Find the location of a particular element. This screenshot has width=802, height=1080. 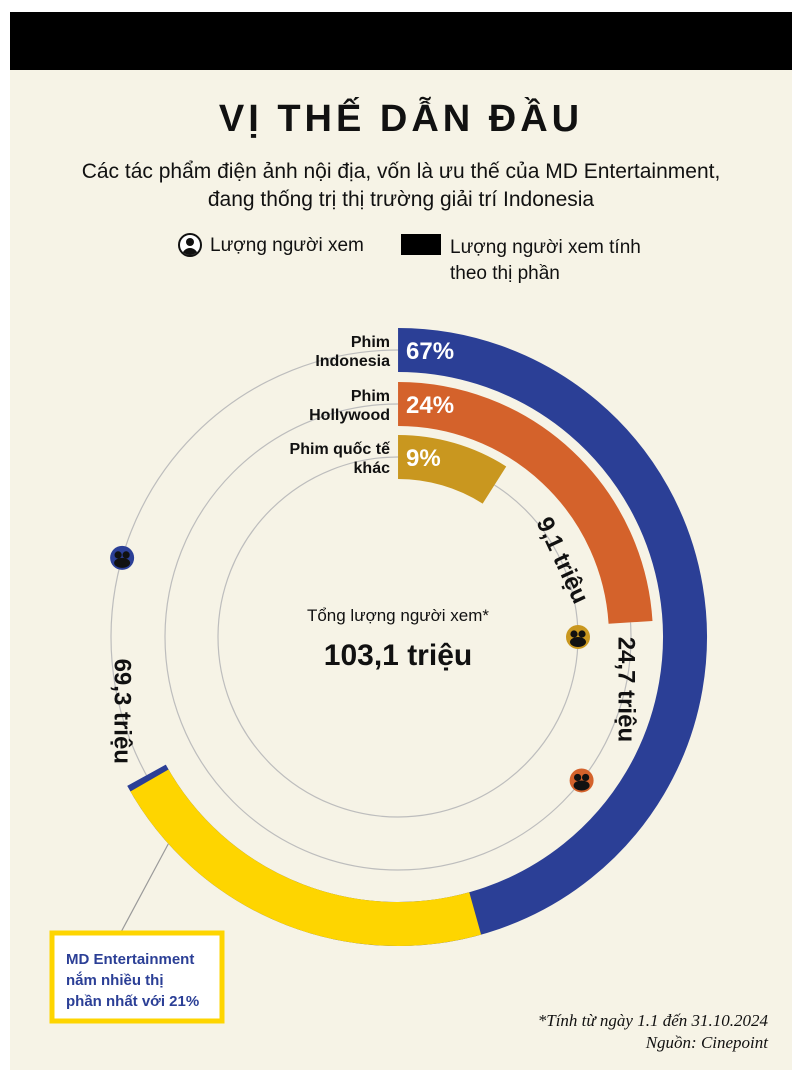

share-label-3: 9% is located at coordinates (423, 458).